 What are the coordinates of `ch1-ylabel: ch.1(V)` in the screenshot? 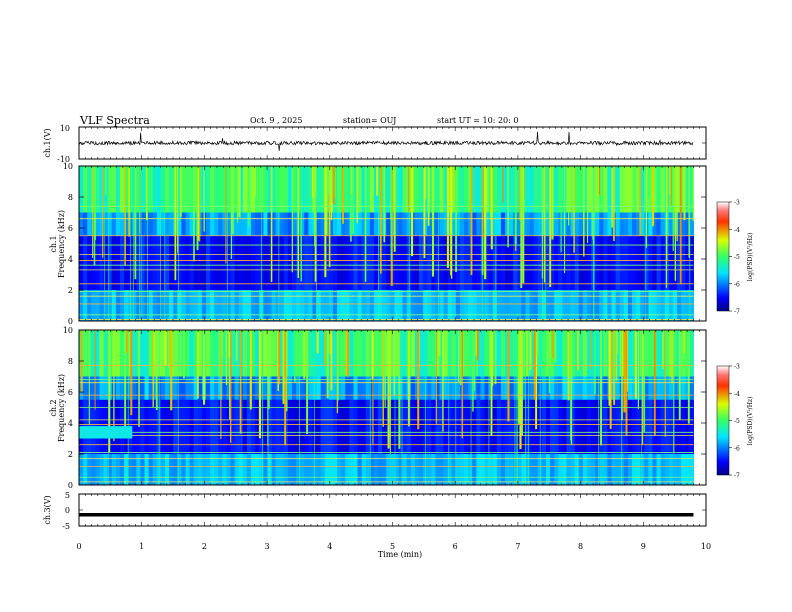 It's located at (47, 142).